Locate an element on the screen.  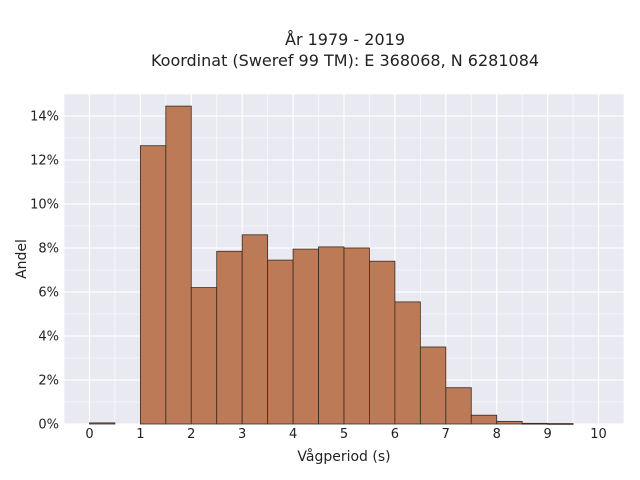
y-tick-label: 12% is located at coordinates (44, 161).